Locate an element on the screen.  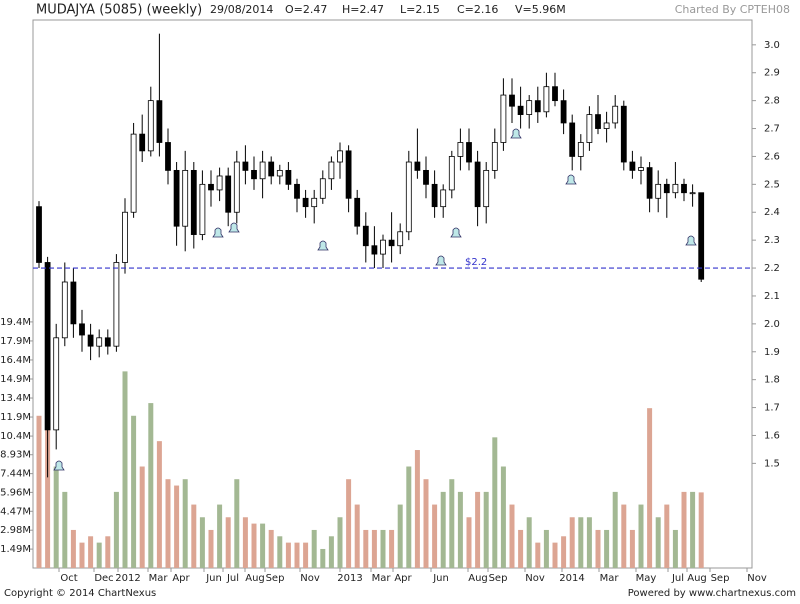
y2-tick-label: 4.47M is located at coordinates (15, 511).